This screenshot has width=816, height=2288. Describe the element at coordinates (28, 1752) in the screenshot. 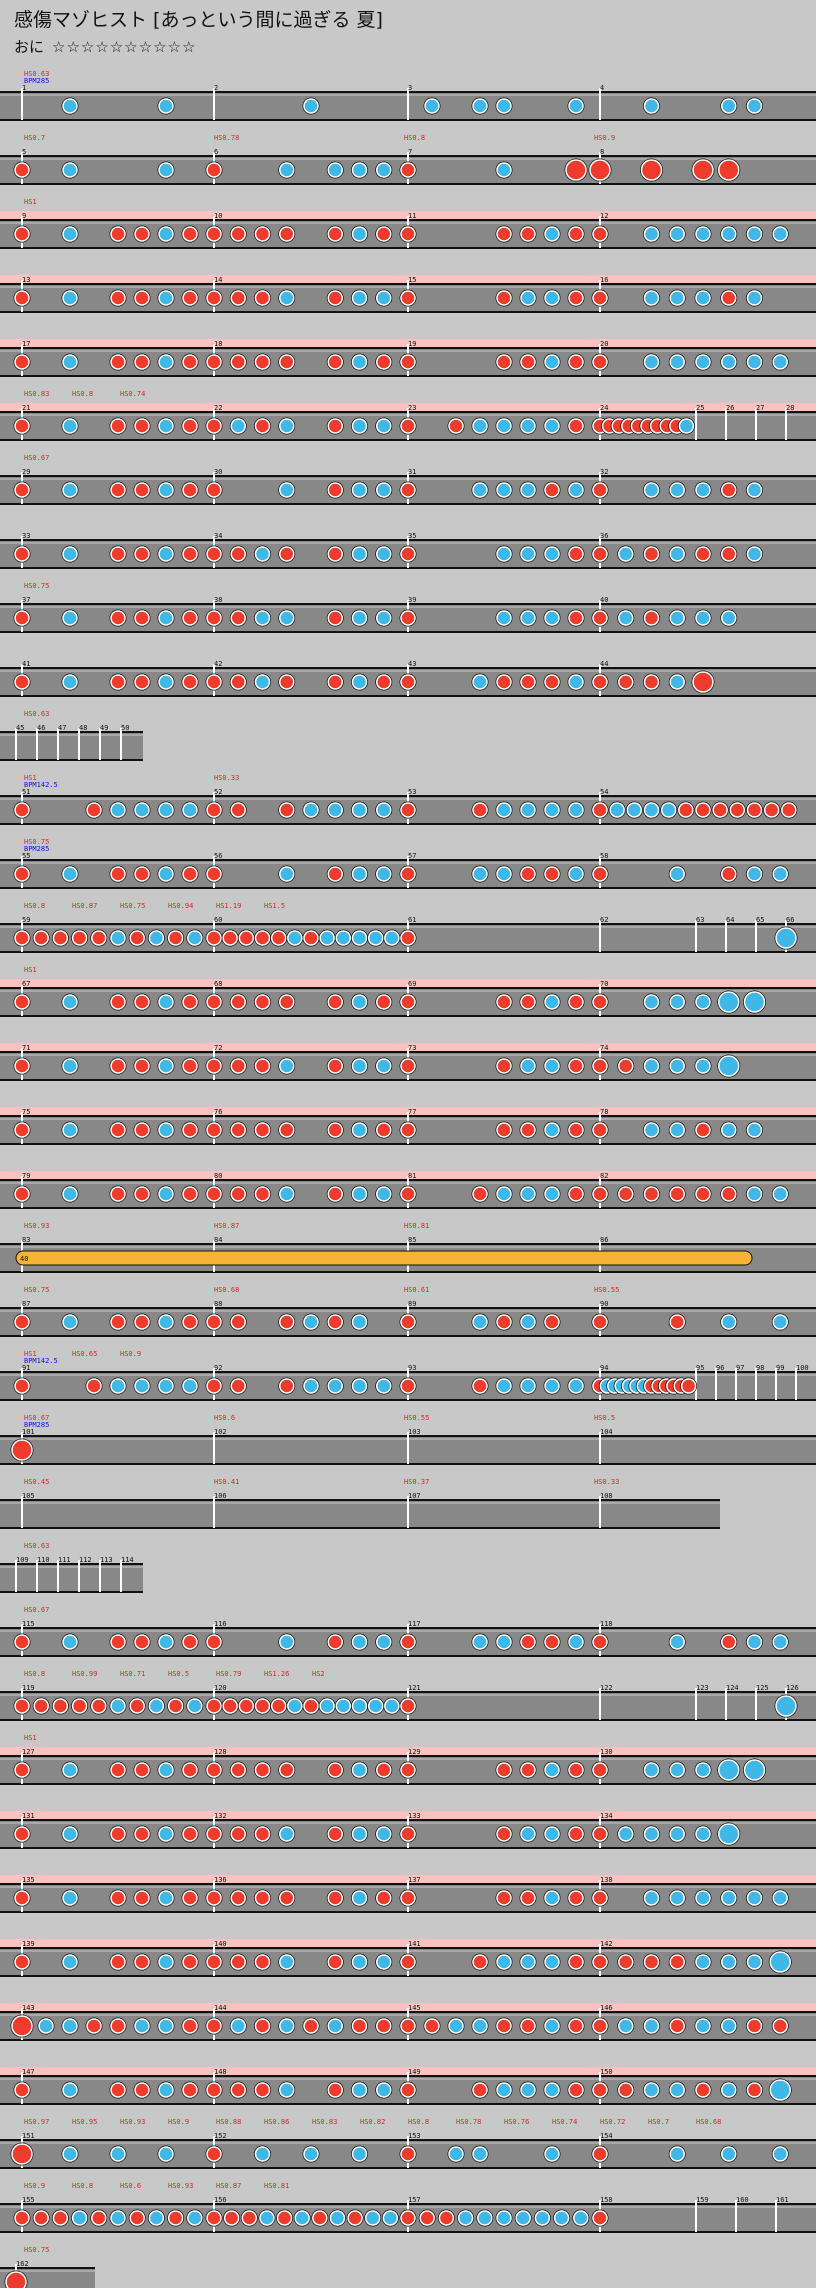

I see `measure-number: 127` at that location.